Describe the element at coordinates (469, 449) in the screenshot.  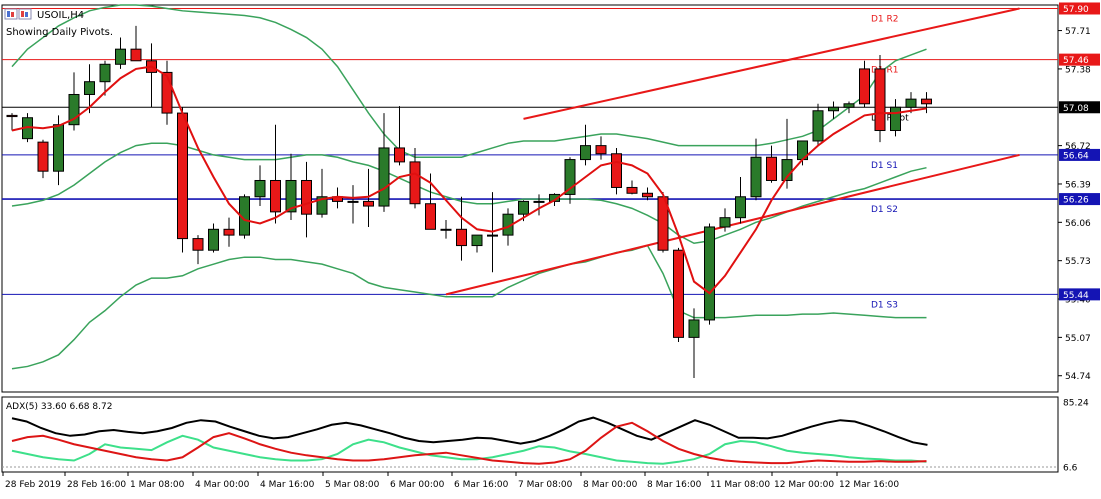
I see `adx-line-plusDI` at that location.